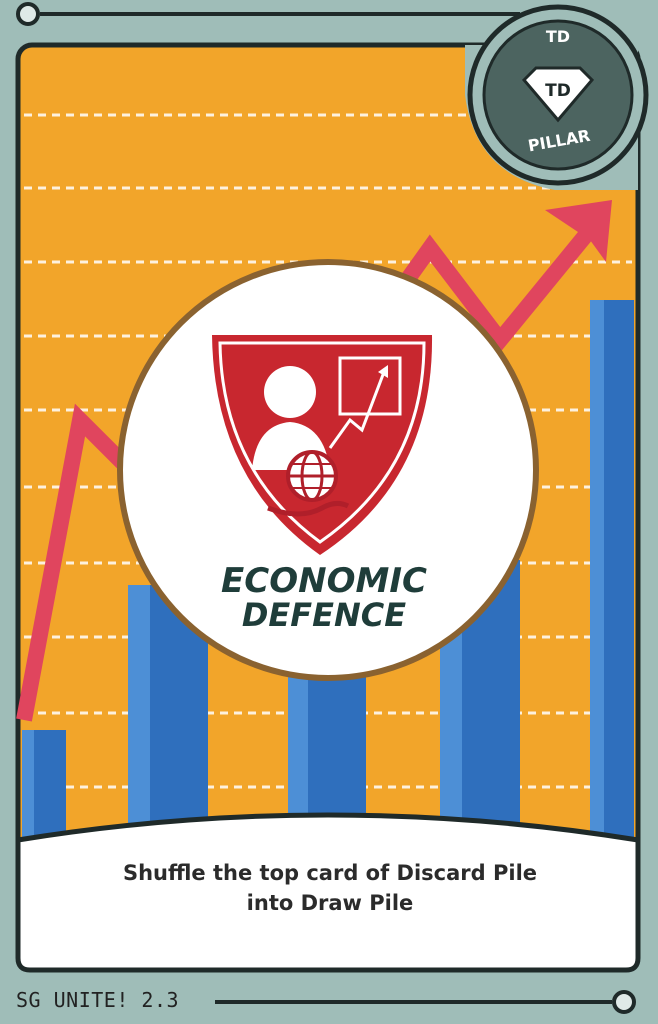  I want to click on emblem-title: ECONOMIC DEFENCE, so click(324, 597).